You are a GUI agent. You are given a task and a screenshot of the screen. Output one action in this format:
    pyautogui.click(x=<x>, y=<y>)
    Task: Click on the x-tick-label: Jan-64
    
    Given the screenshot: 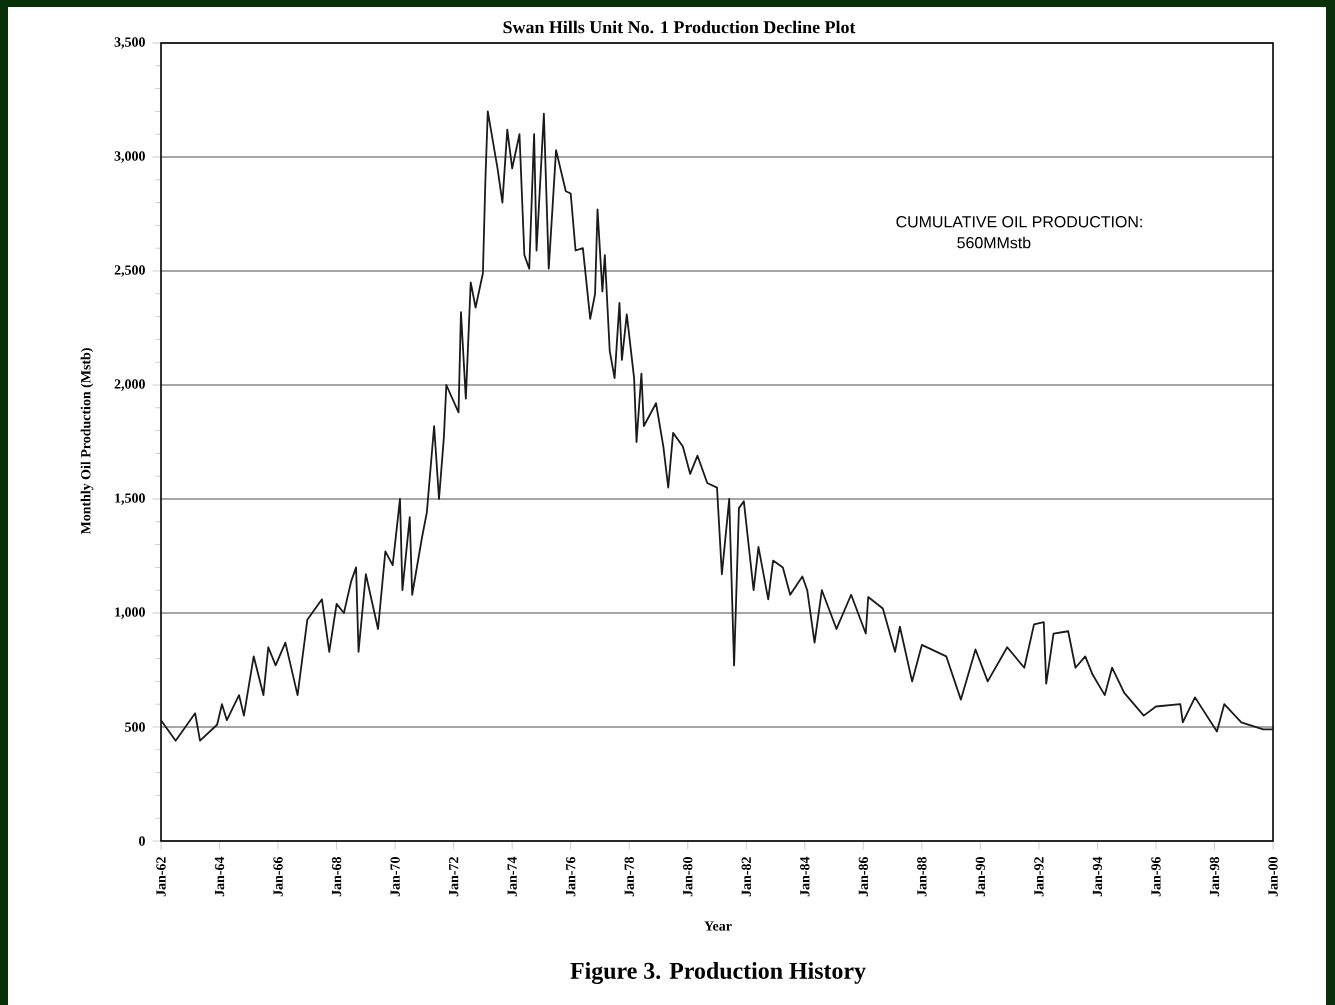 What is the action you would take?
    pyautogui.click(x=219, y=876)
    